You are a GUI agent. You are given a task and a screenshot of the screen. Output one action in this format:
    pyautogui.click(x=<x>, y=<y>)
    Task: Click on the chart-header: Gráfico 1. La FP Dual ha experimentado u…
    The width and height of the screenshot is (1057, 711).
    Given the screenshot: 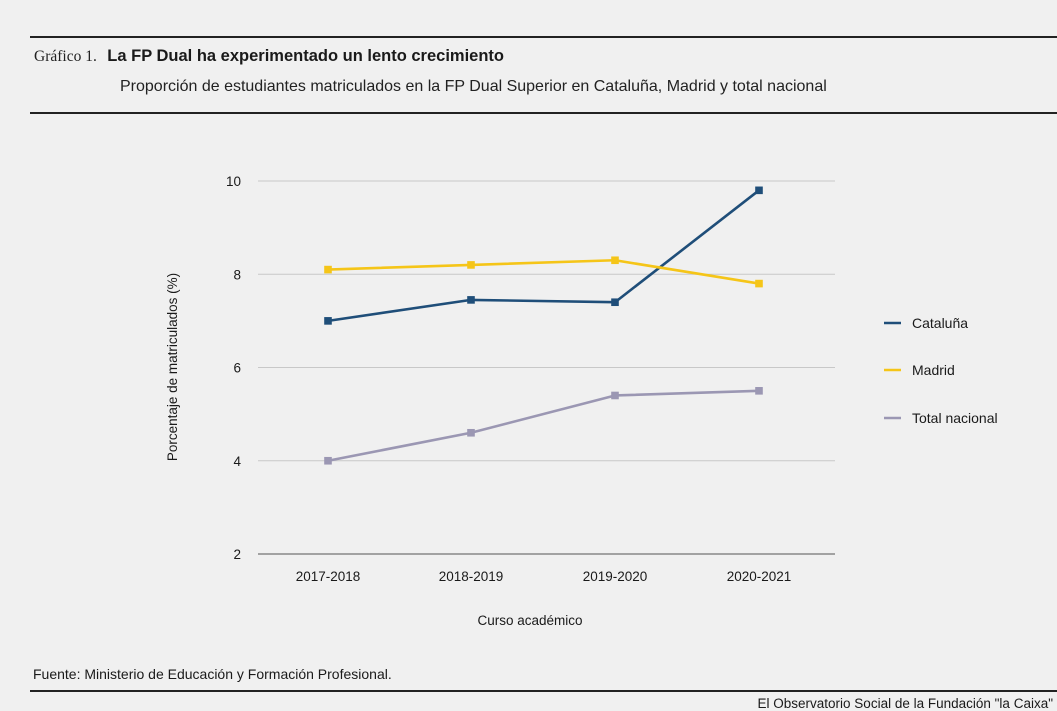 What is the action you would take?
    pyautogui.click(x=545, y=56)
    